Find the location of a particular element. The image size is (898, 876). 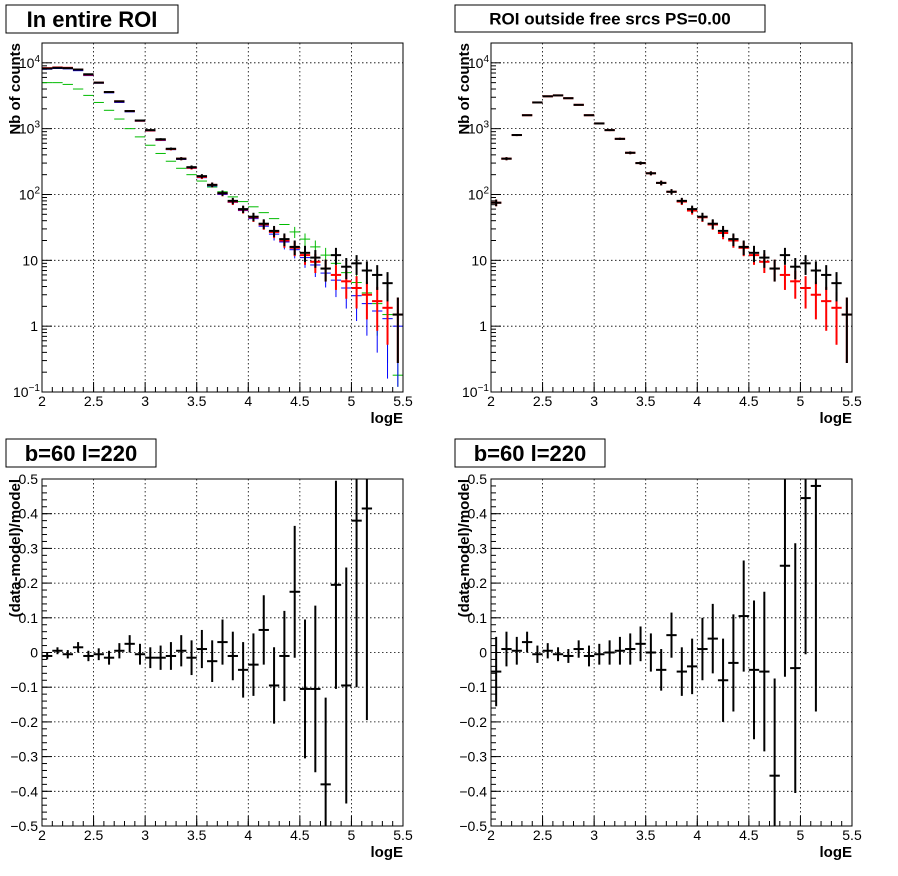

chart-title: In entire ROI is located at coordinates (92, 19).